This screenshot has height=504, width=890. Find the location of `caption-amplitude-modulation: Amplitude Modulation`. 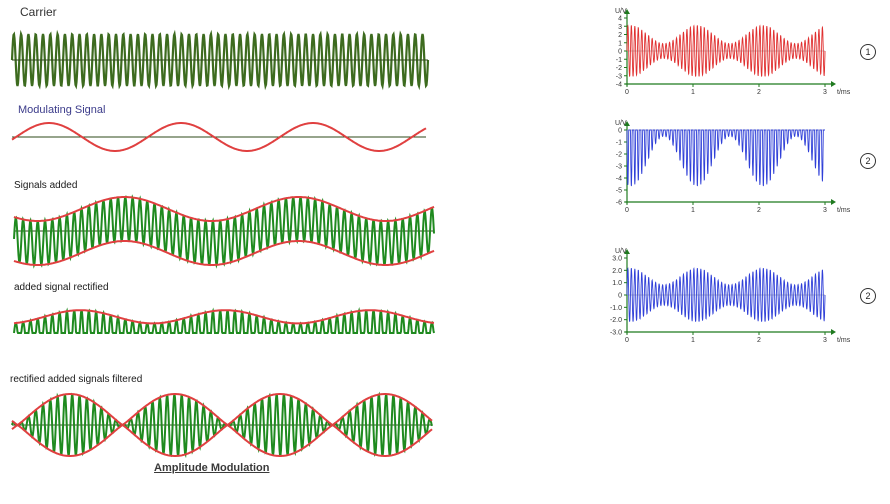

caption-amplitude-modulation: Amplitude Modulation is located at coordinates (212, 468).